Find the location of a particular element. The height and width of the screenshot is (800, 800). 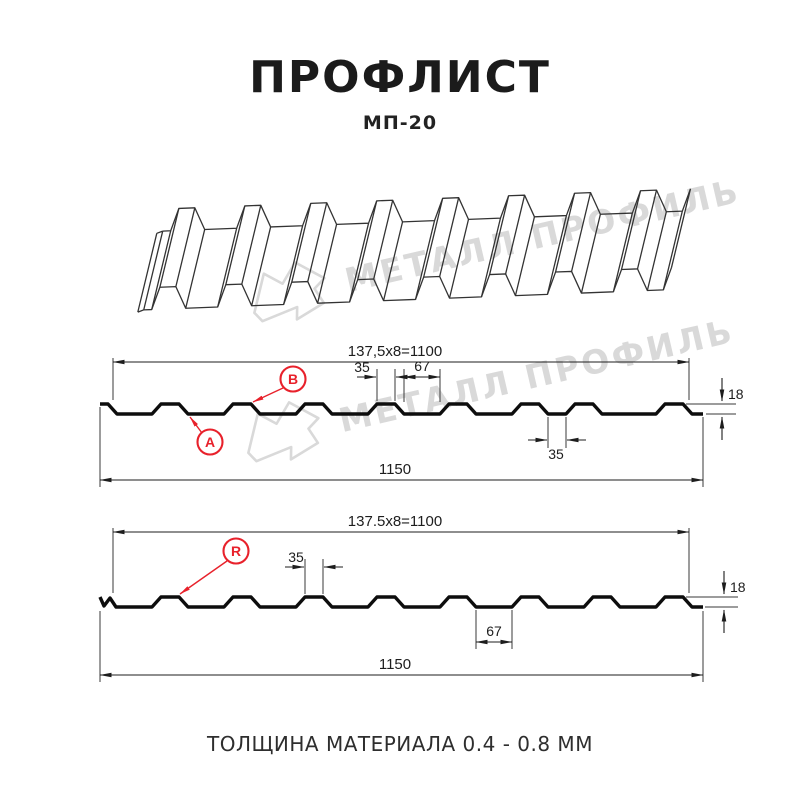

sheet-back-edge is located at coordinates (427, 210).